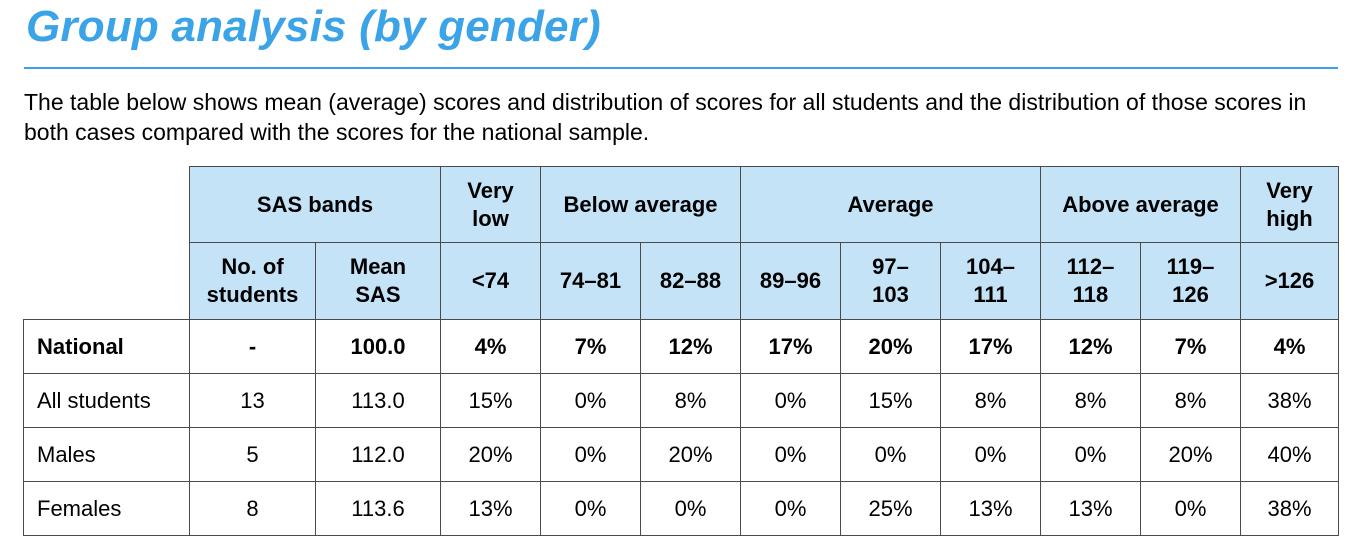 The width and height of the screenshot is (1364, 556). What do you see at coordinates (990, 266) in the screenshot?
I see `subheader-line1: 104–` at bounding box center [990, 266].